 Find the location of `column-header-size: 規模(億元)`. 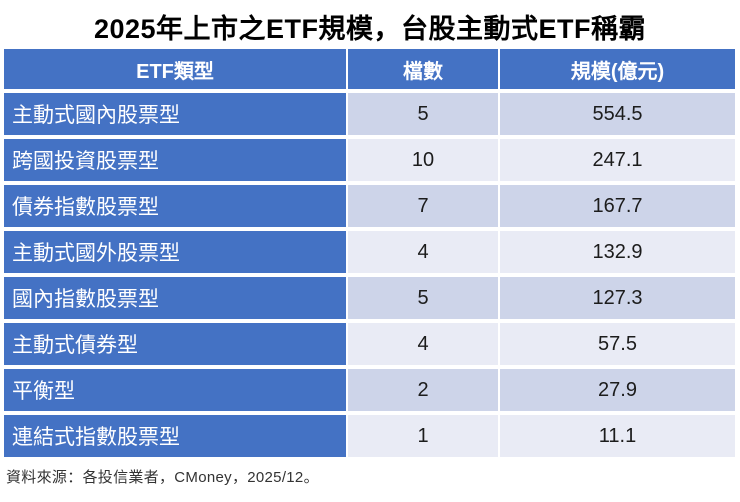

column-header-size: 規模(億元) is located at coordinates (617, 69).